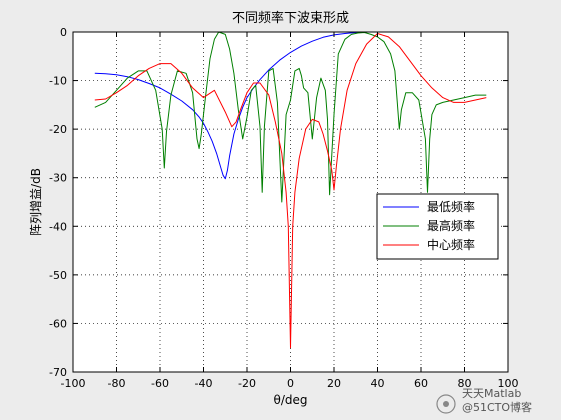 This screenshot has width=561, height=420. I want to click on legend-entry-3: 中心频率, so click(451, 244).